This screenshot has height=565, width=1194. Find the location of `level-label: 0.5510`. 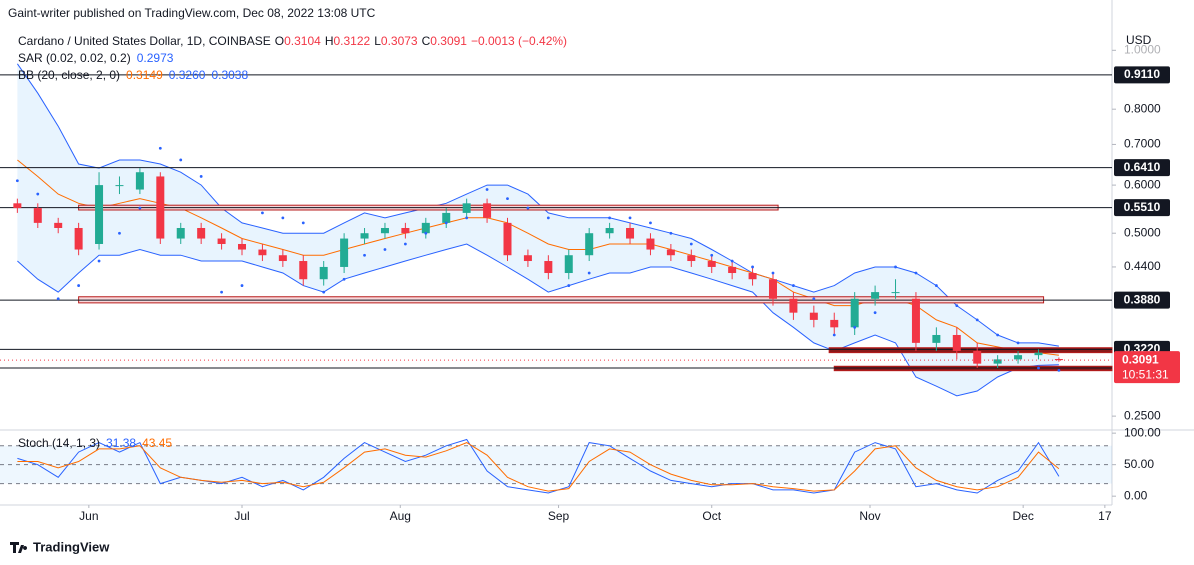

level-label: 0.5510 is located at coordinates (1142, 207).